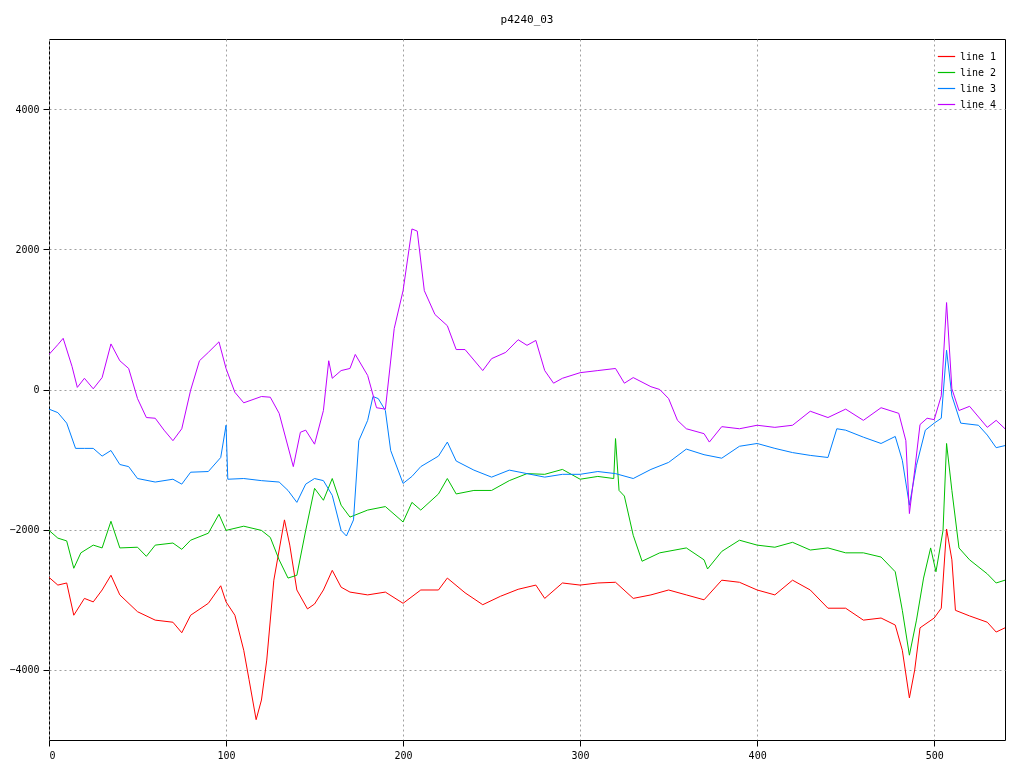  Describe the element at coordinates (52, 755) in the screenshot. I see `x-tick-label: 0` at that location.